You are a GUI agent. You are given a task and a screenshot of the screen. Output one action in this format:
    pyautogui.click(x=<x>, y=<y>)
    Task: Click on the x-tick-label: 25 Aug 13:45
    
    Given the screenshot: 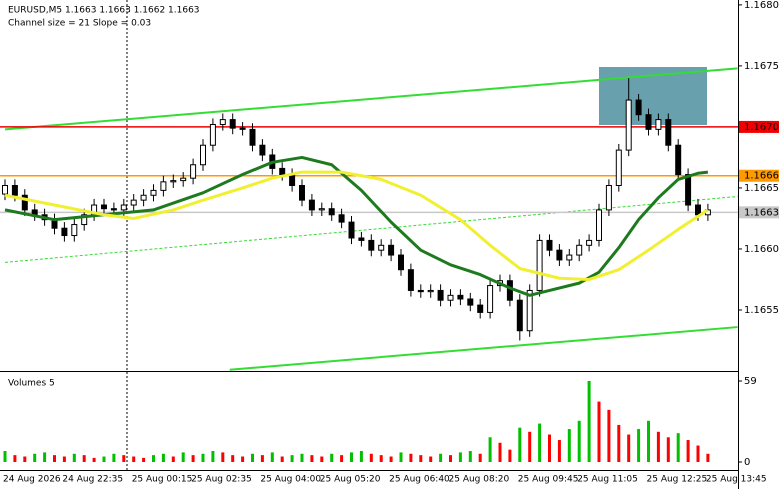 What is the action you would take?
    pyautogui.click(x=736, y=480)
    